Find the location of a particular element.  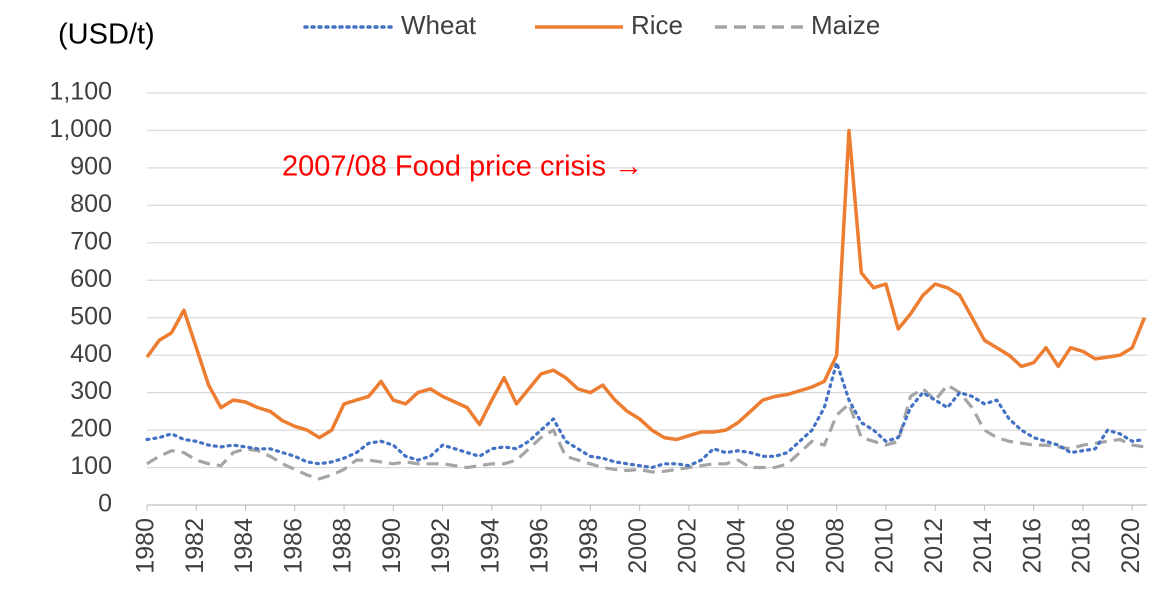

x-tick-label: 1984 is located at coordinates (244, 546).